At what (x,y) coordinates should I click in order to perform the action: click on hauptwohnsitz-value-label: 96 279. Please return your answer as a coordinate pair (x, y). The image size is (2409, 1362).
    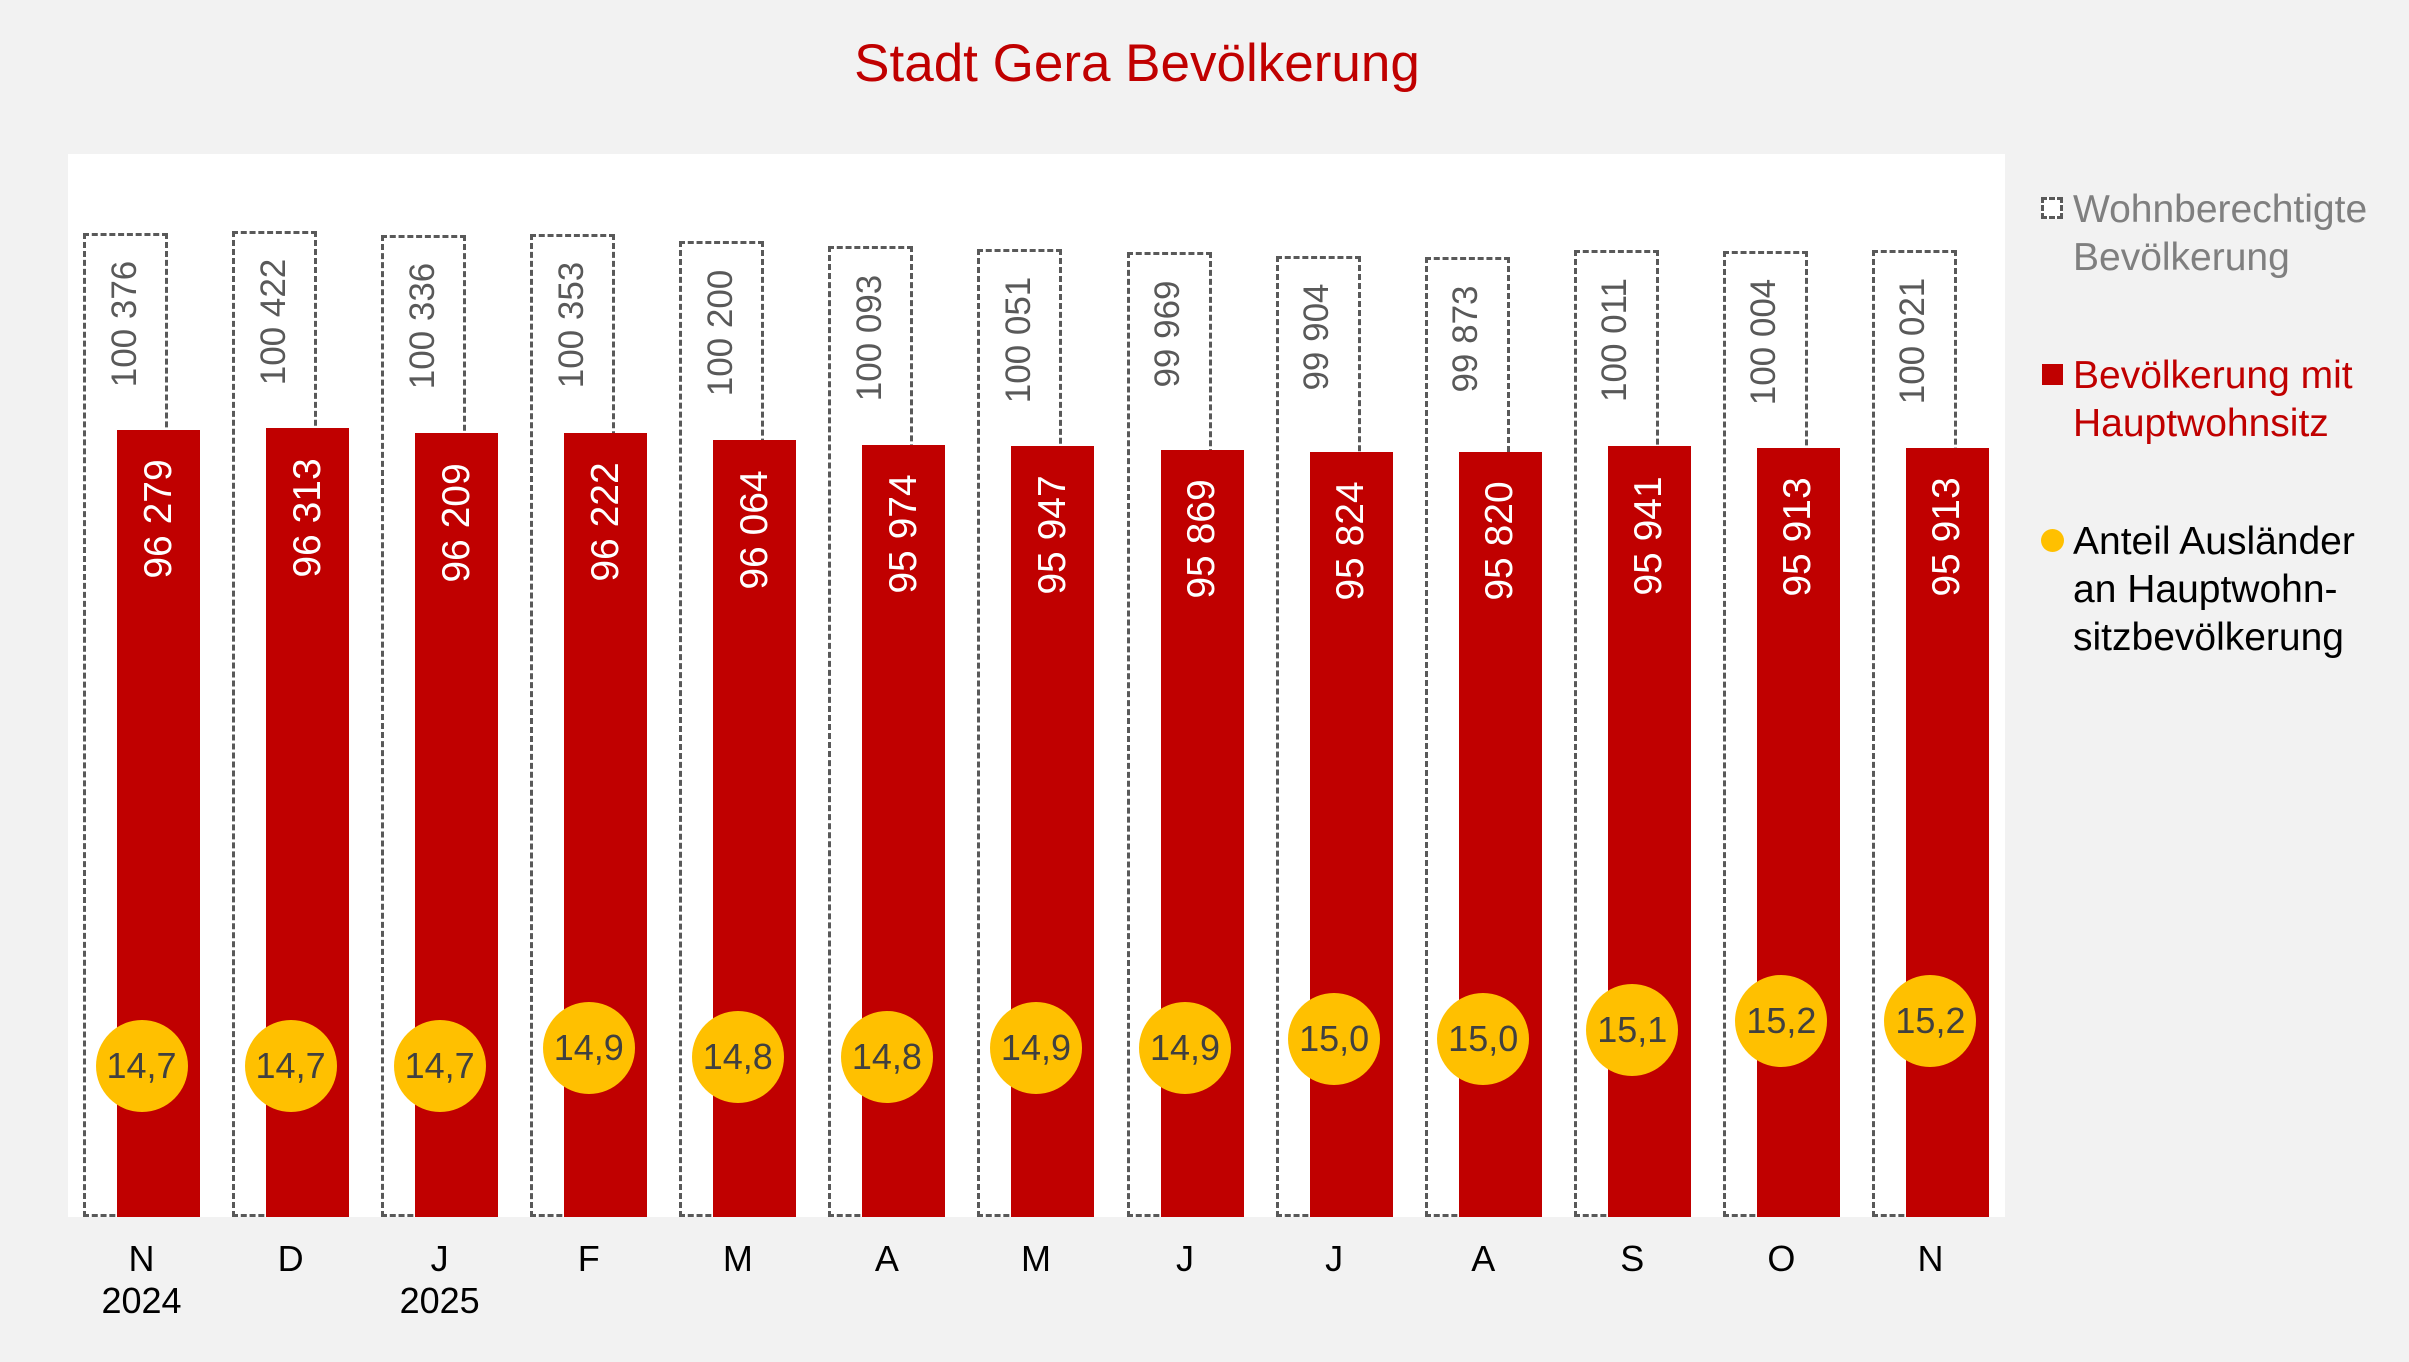
    Looking at the image, I should click on (158, 519).